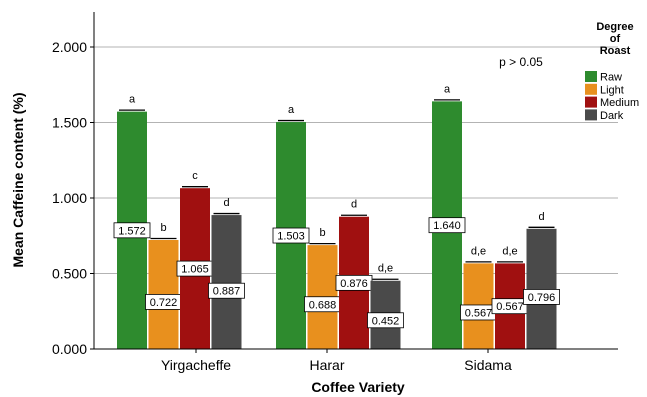  I want to click on value-label: 1.572, so click(132, 231).